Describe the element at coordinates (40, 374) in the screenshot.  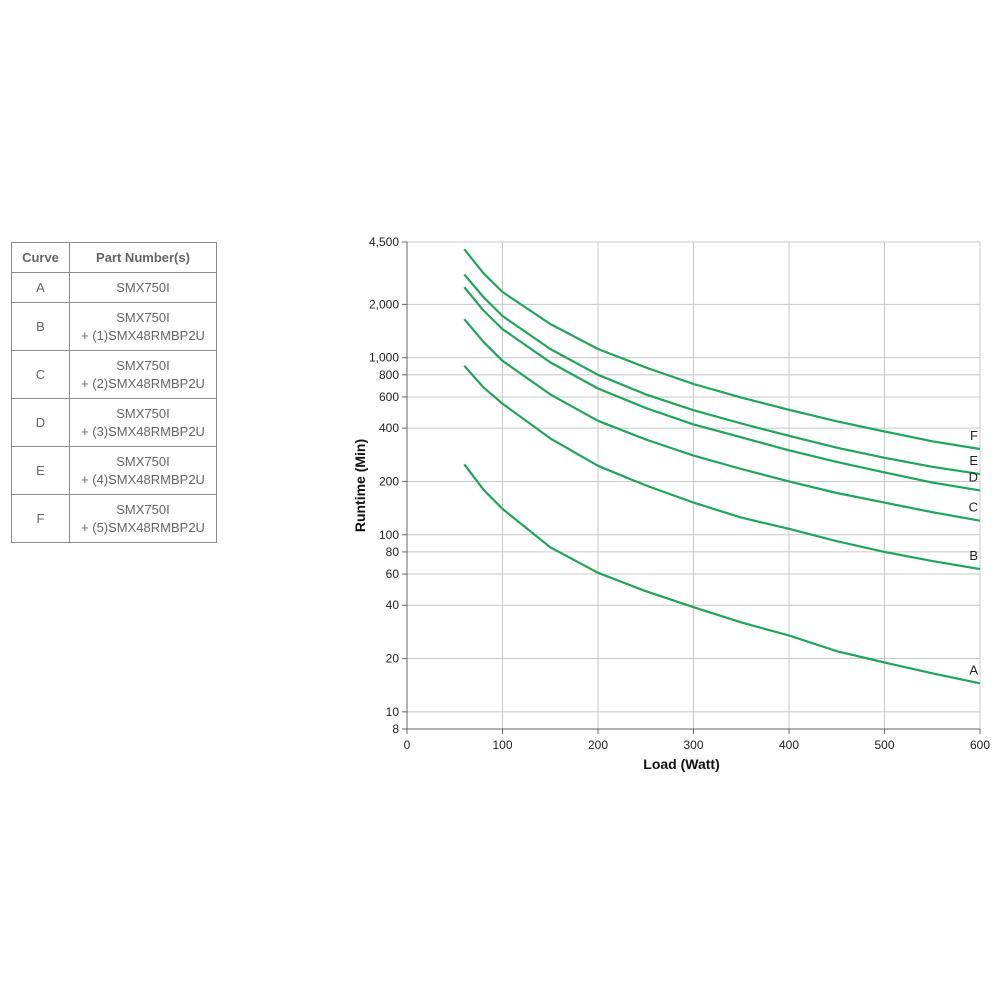
I see `curve-cell: C` at that location.